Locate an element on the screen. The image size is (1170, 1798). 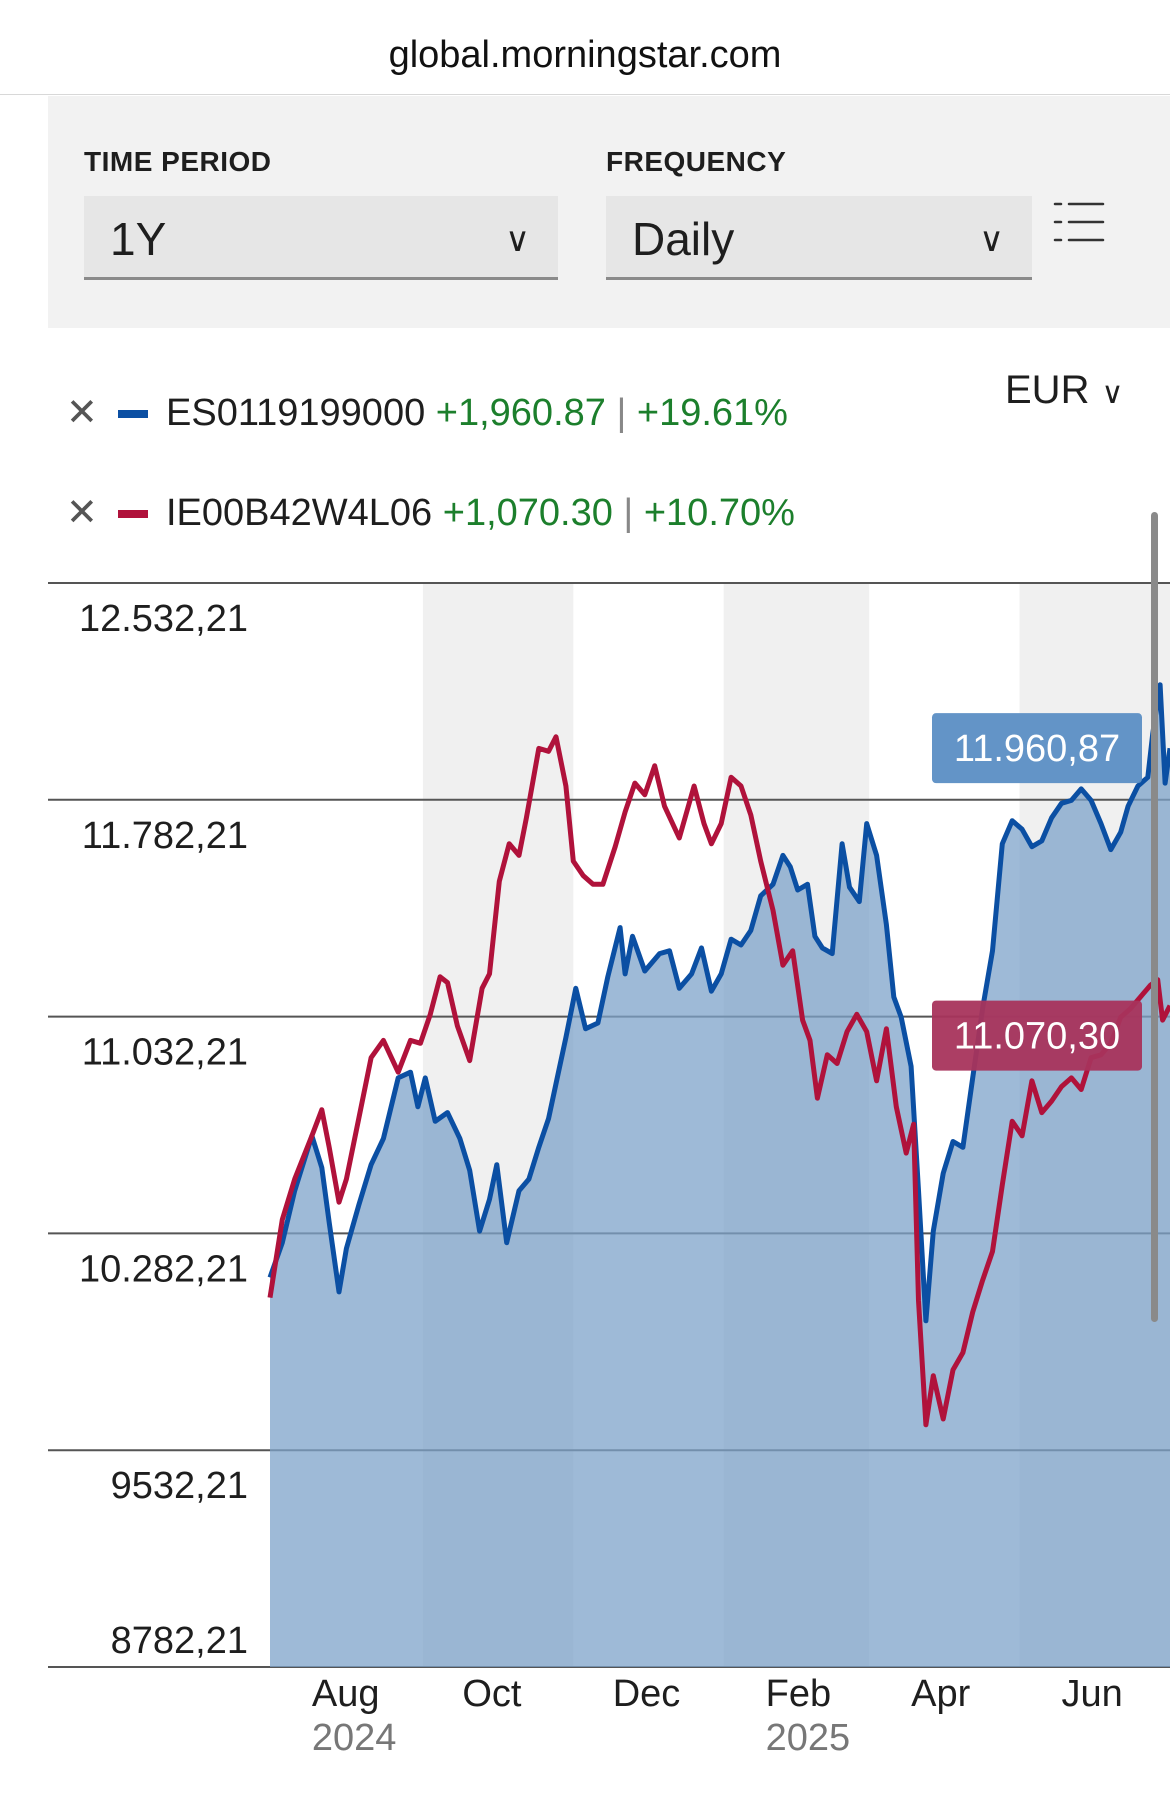
chart-scrollbar is located at coordinates (1154, 917).